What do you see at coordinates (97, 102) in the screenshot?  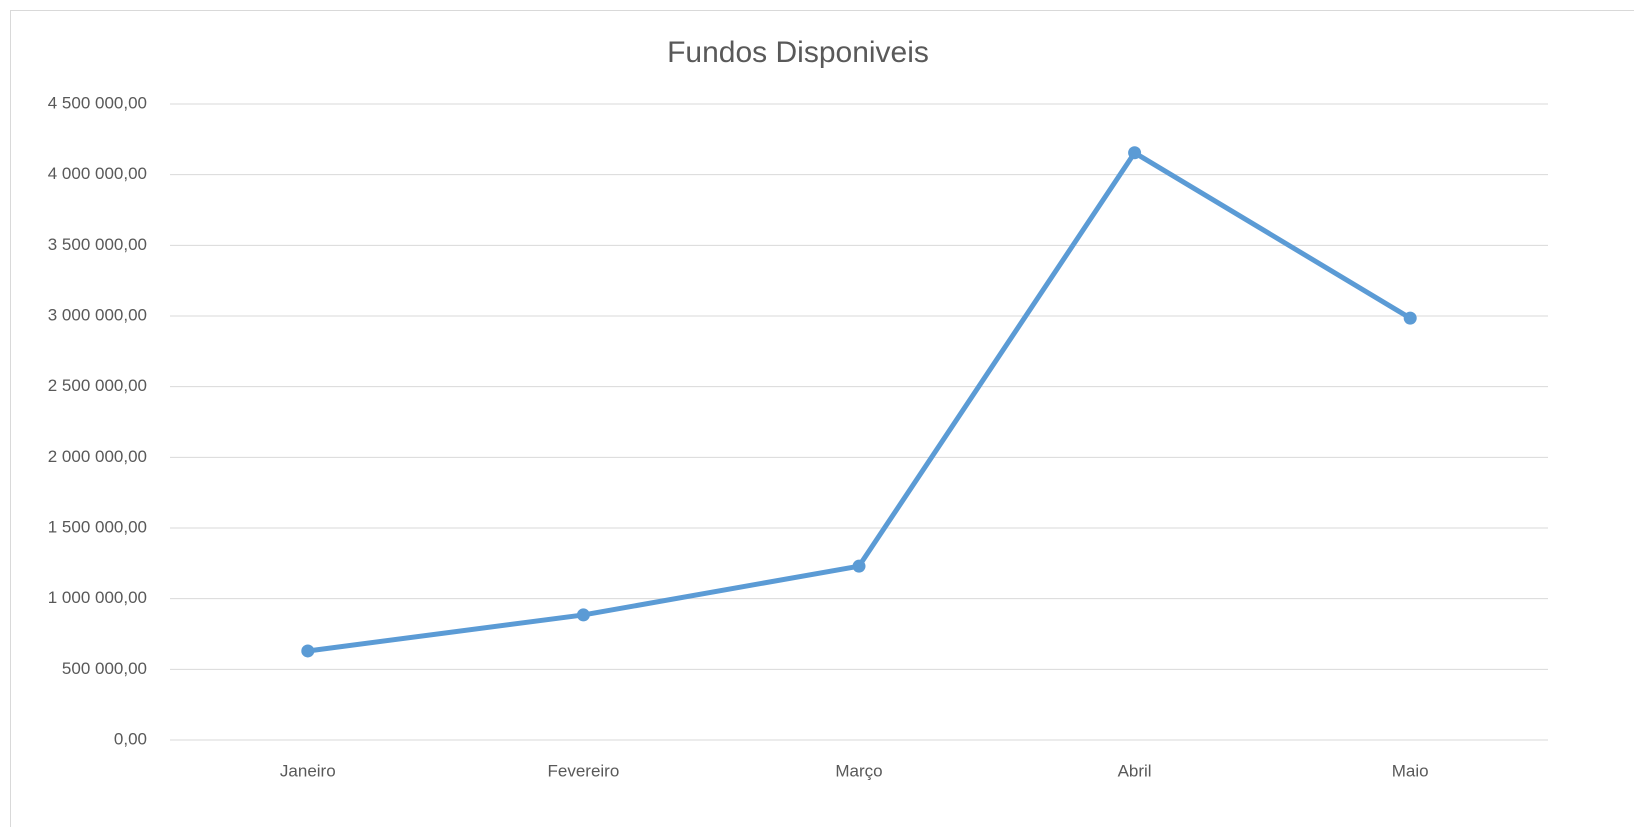 I see `y-tick-label: 4 500 000,00` at bounding box center [97, 102].